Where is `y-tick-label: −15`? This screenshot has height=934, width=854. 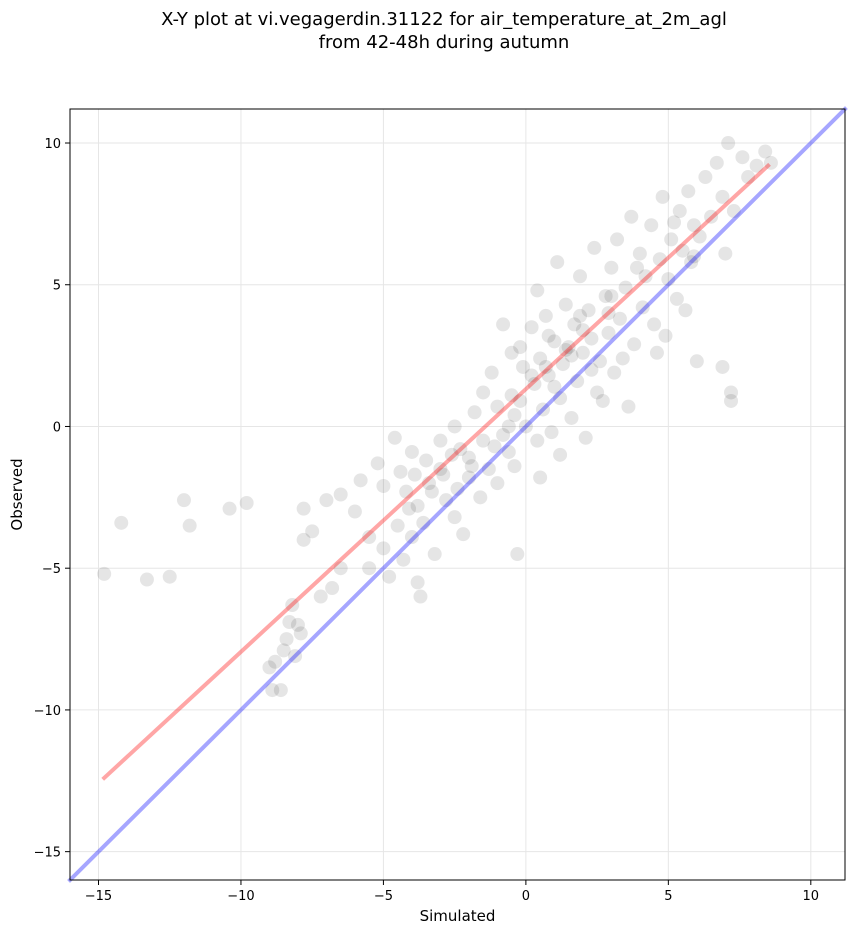
y-tick-label: −15 is located at coordinates (47, 853).